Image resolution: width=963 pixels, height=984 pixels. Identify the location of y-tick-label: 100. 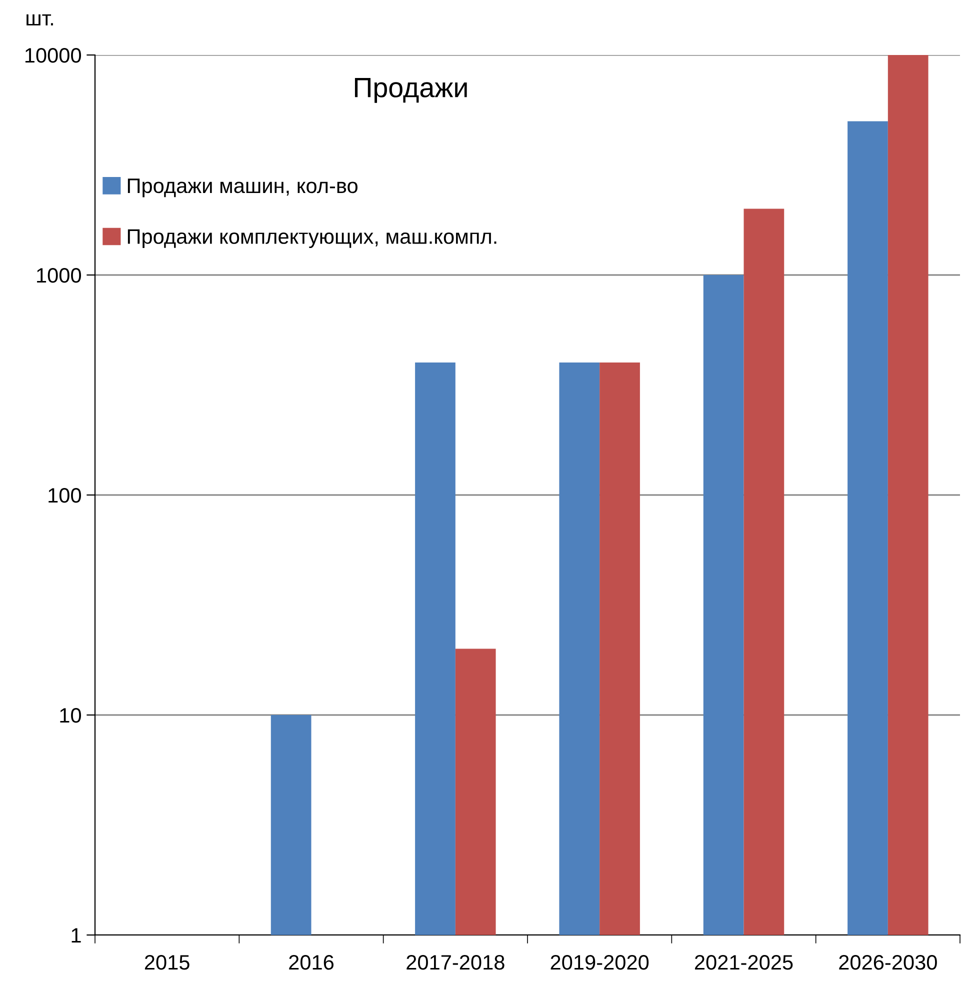
(64, 495).